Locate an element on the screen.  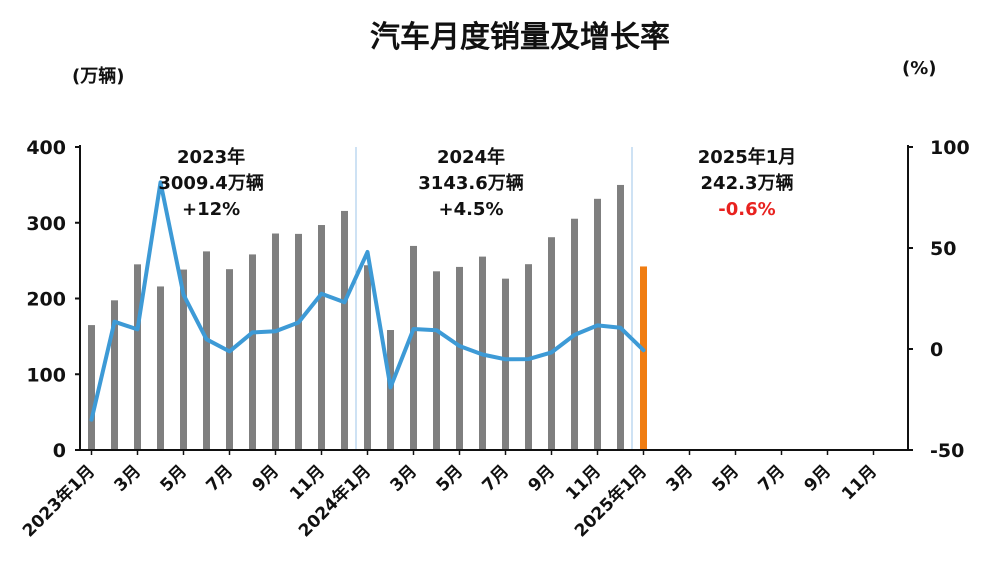
x-tick-9: 7月 is located at coordinates (495, 478).